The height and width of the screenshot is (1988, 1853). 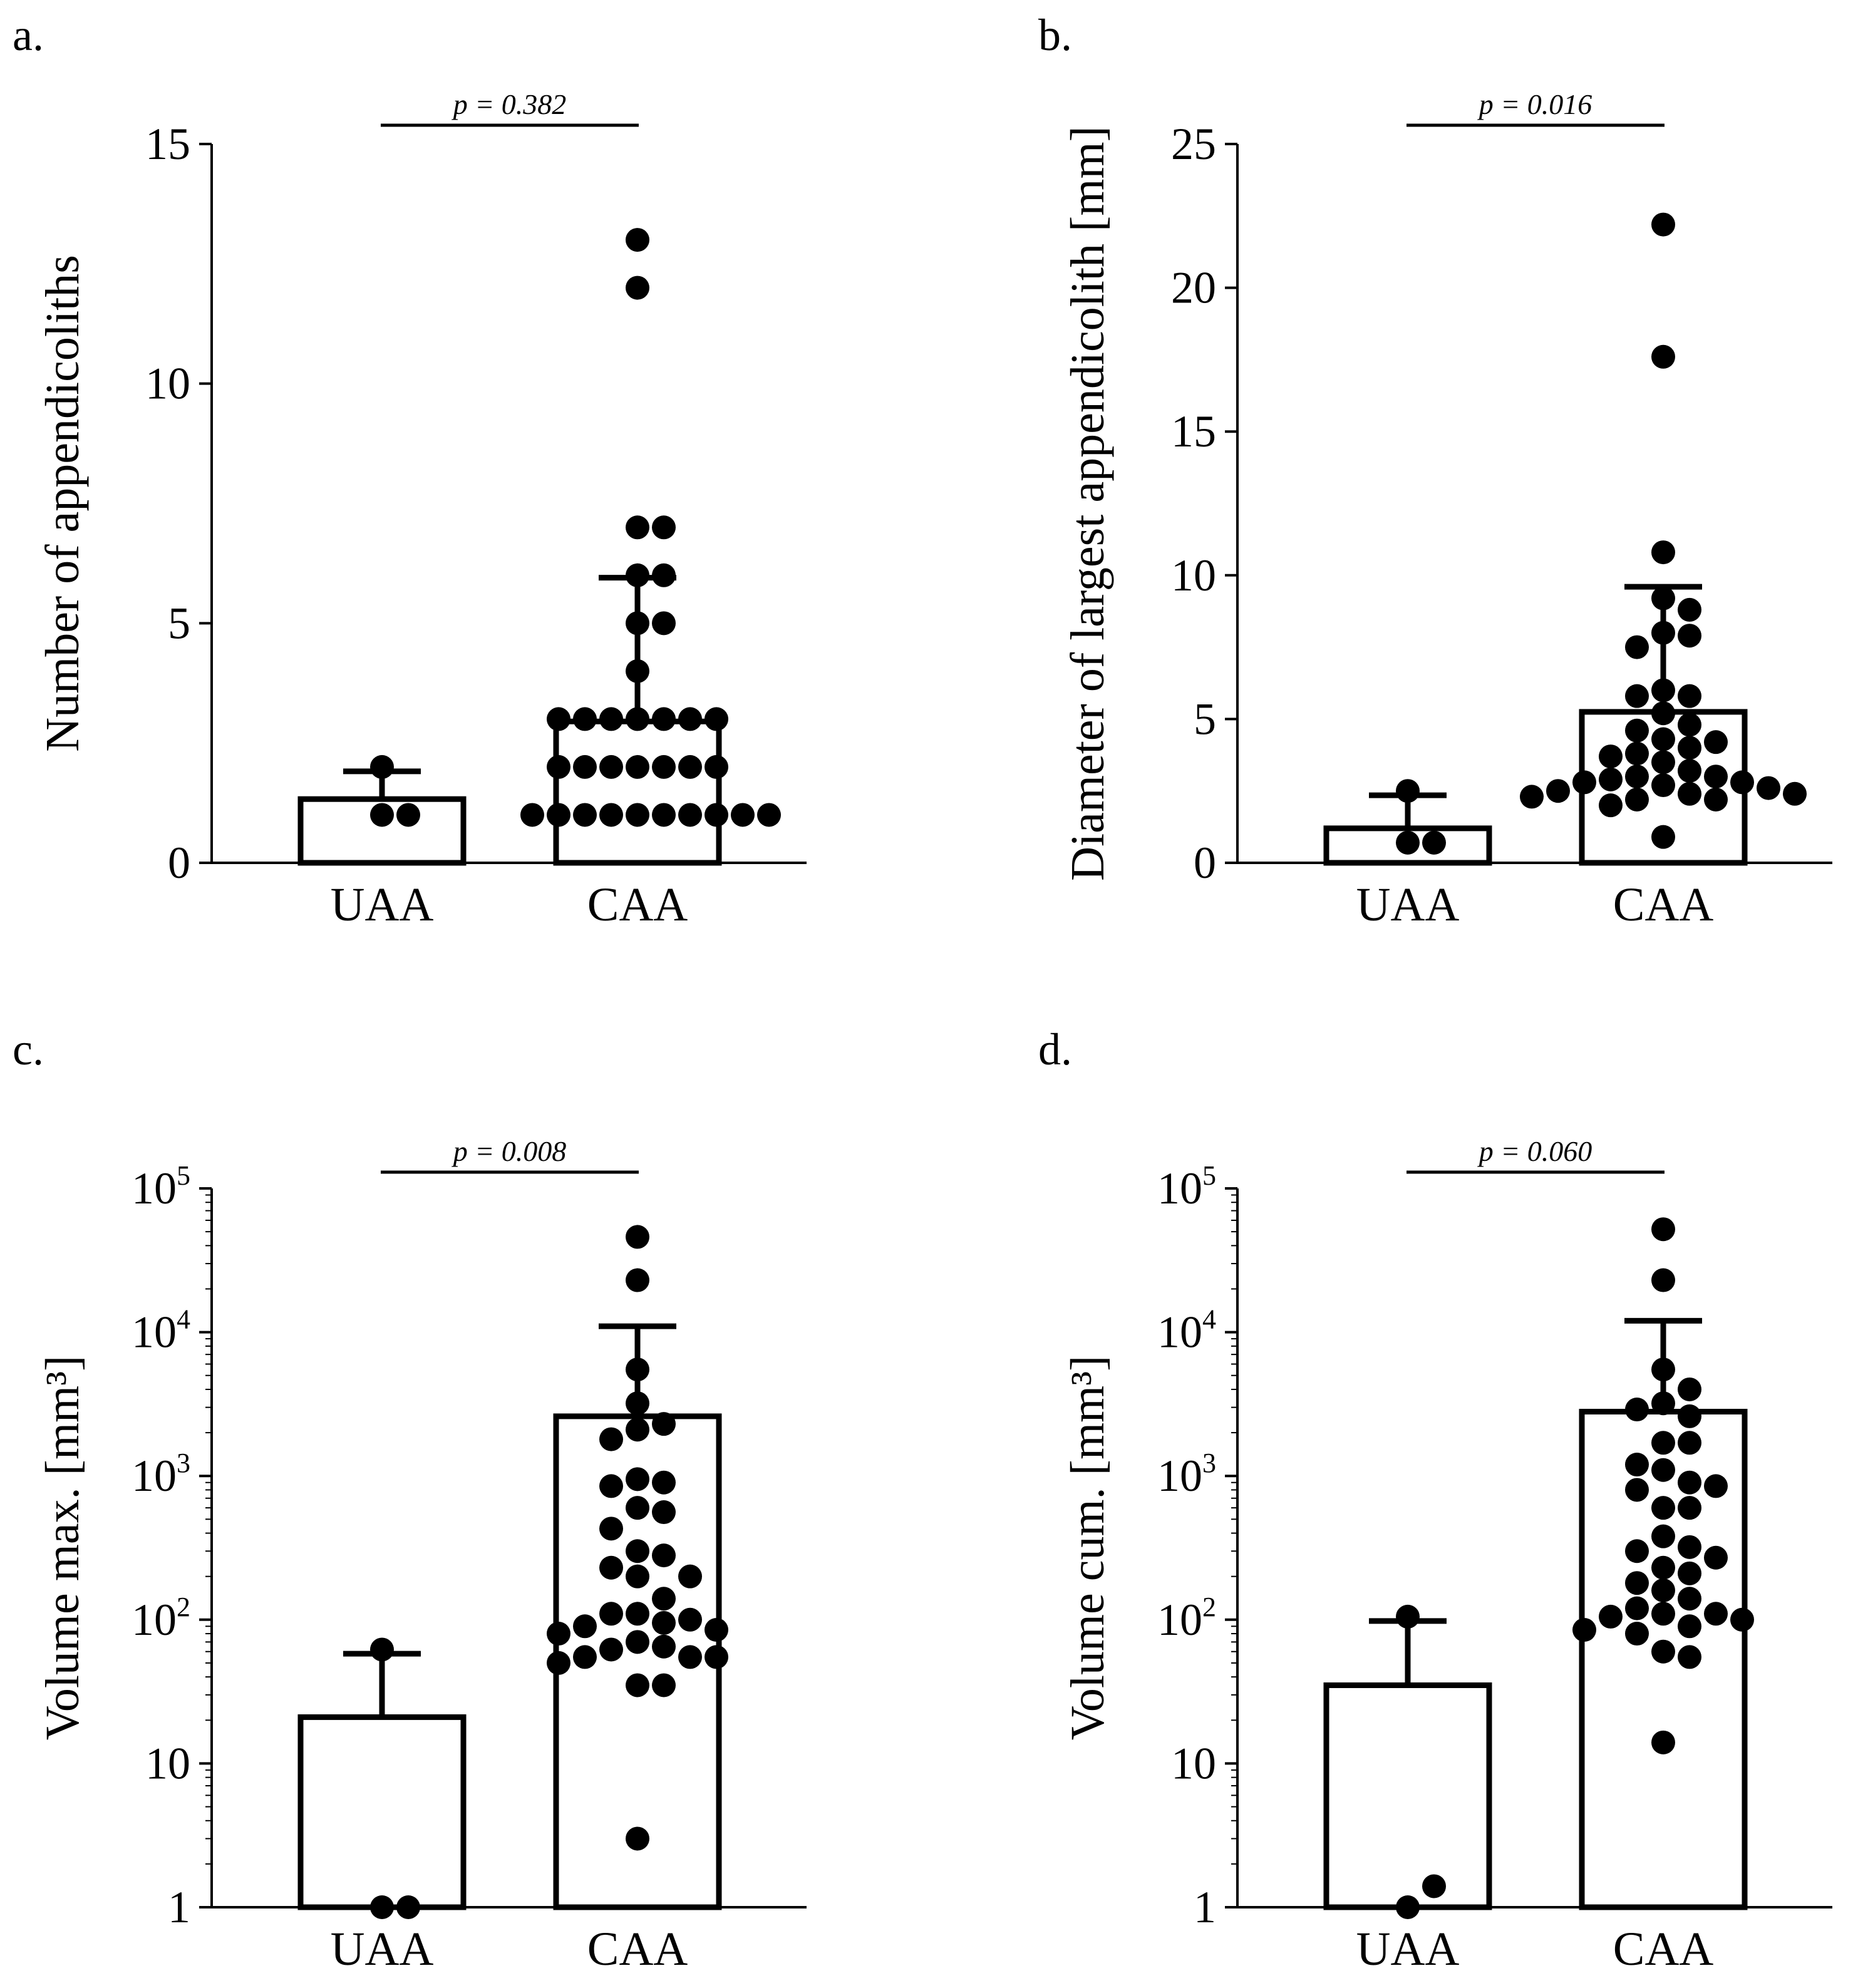 What do you see at coordinates (1205, 719) in the screenshot?
I see `y-tick-label: 5` at bounding box center [1205, 719].